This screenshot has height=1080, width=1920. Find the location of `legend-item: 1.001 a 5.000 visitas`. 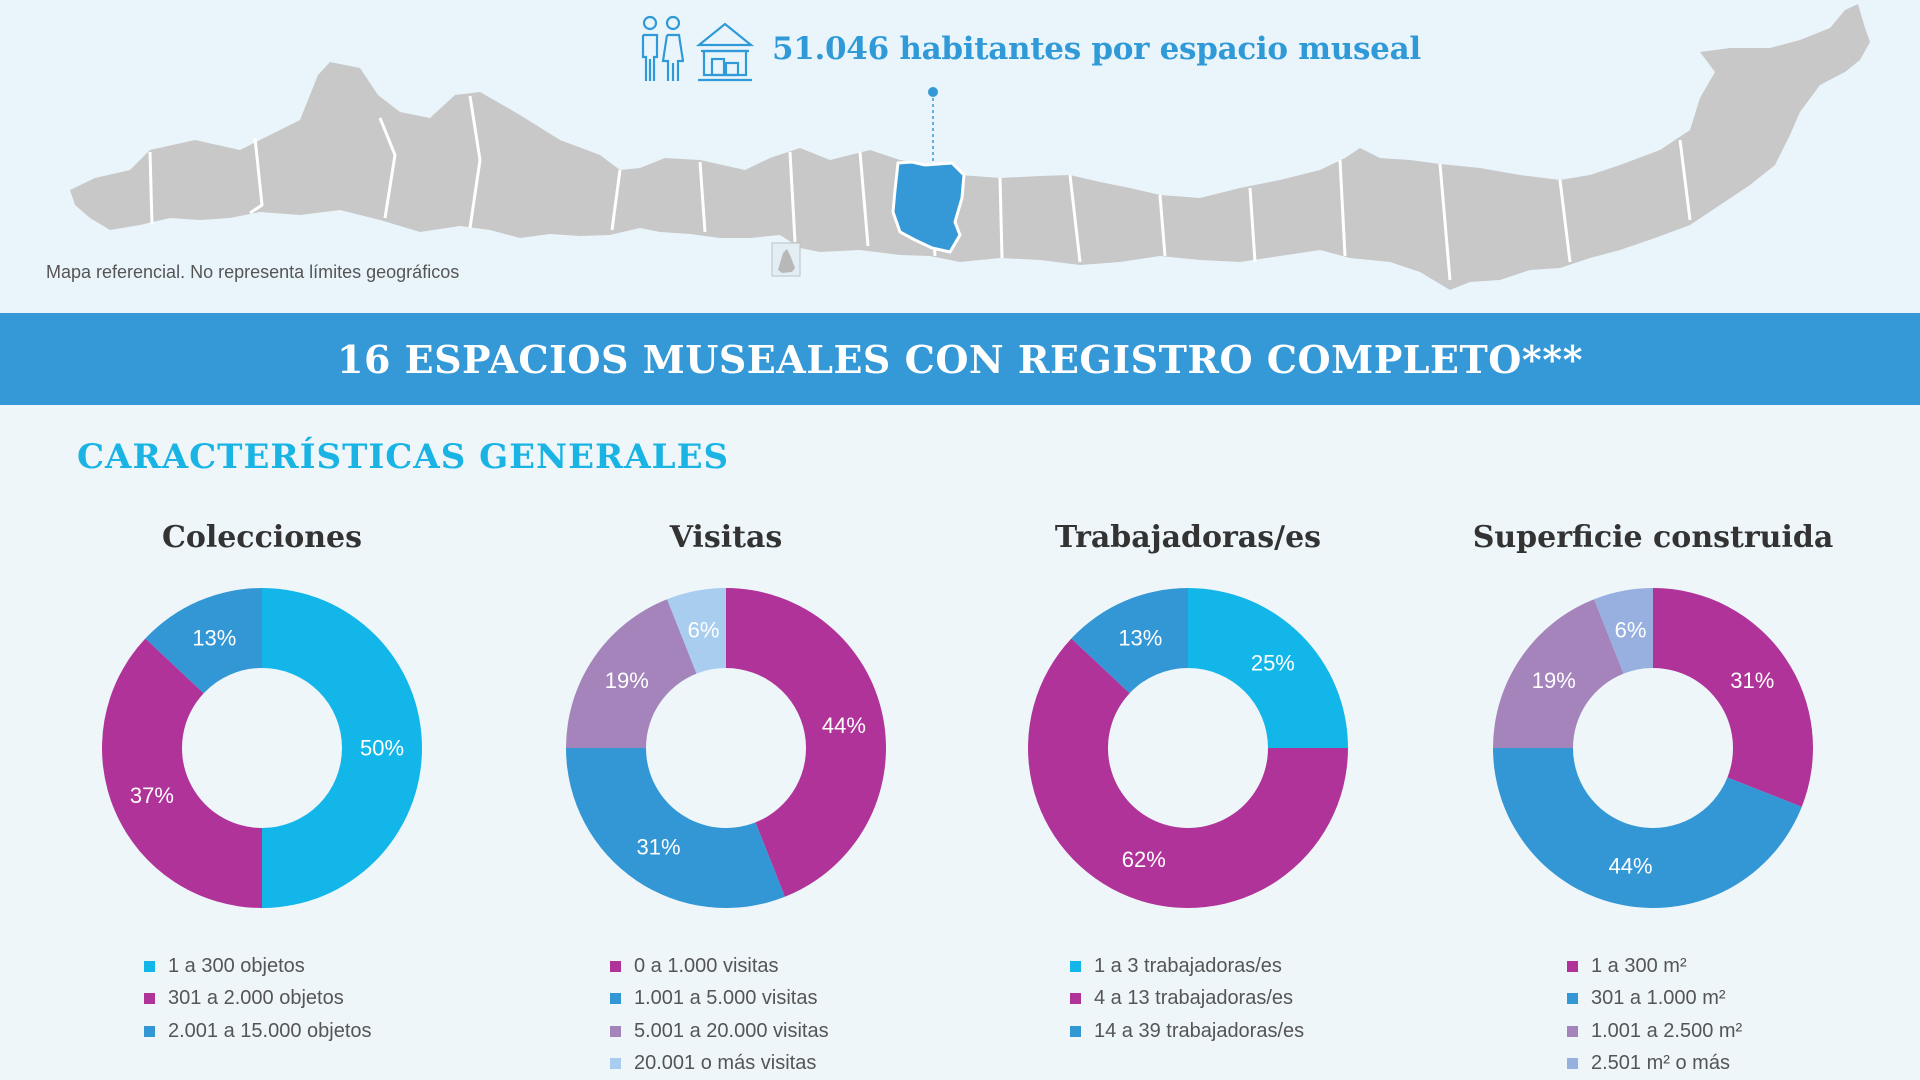

legend-item: 1.001 a 5.000 visitas is located at coordinates (719, 999).